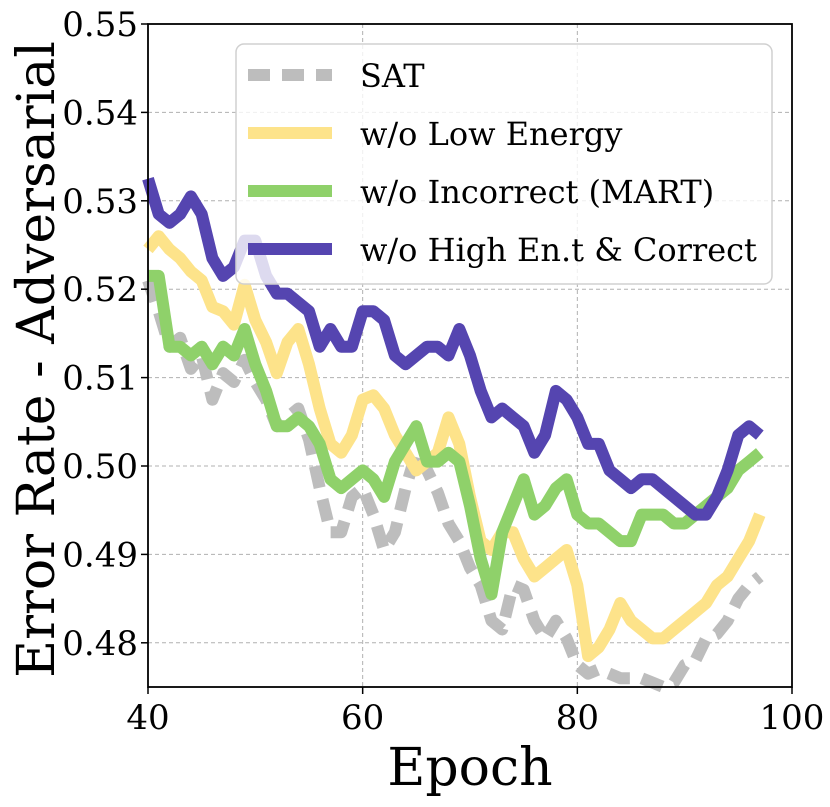  What do you see at coordinates (100, 290) in the screenshot?
I see `y-tick-label: 0.52` at bounding box center [100, 290].